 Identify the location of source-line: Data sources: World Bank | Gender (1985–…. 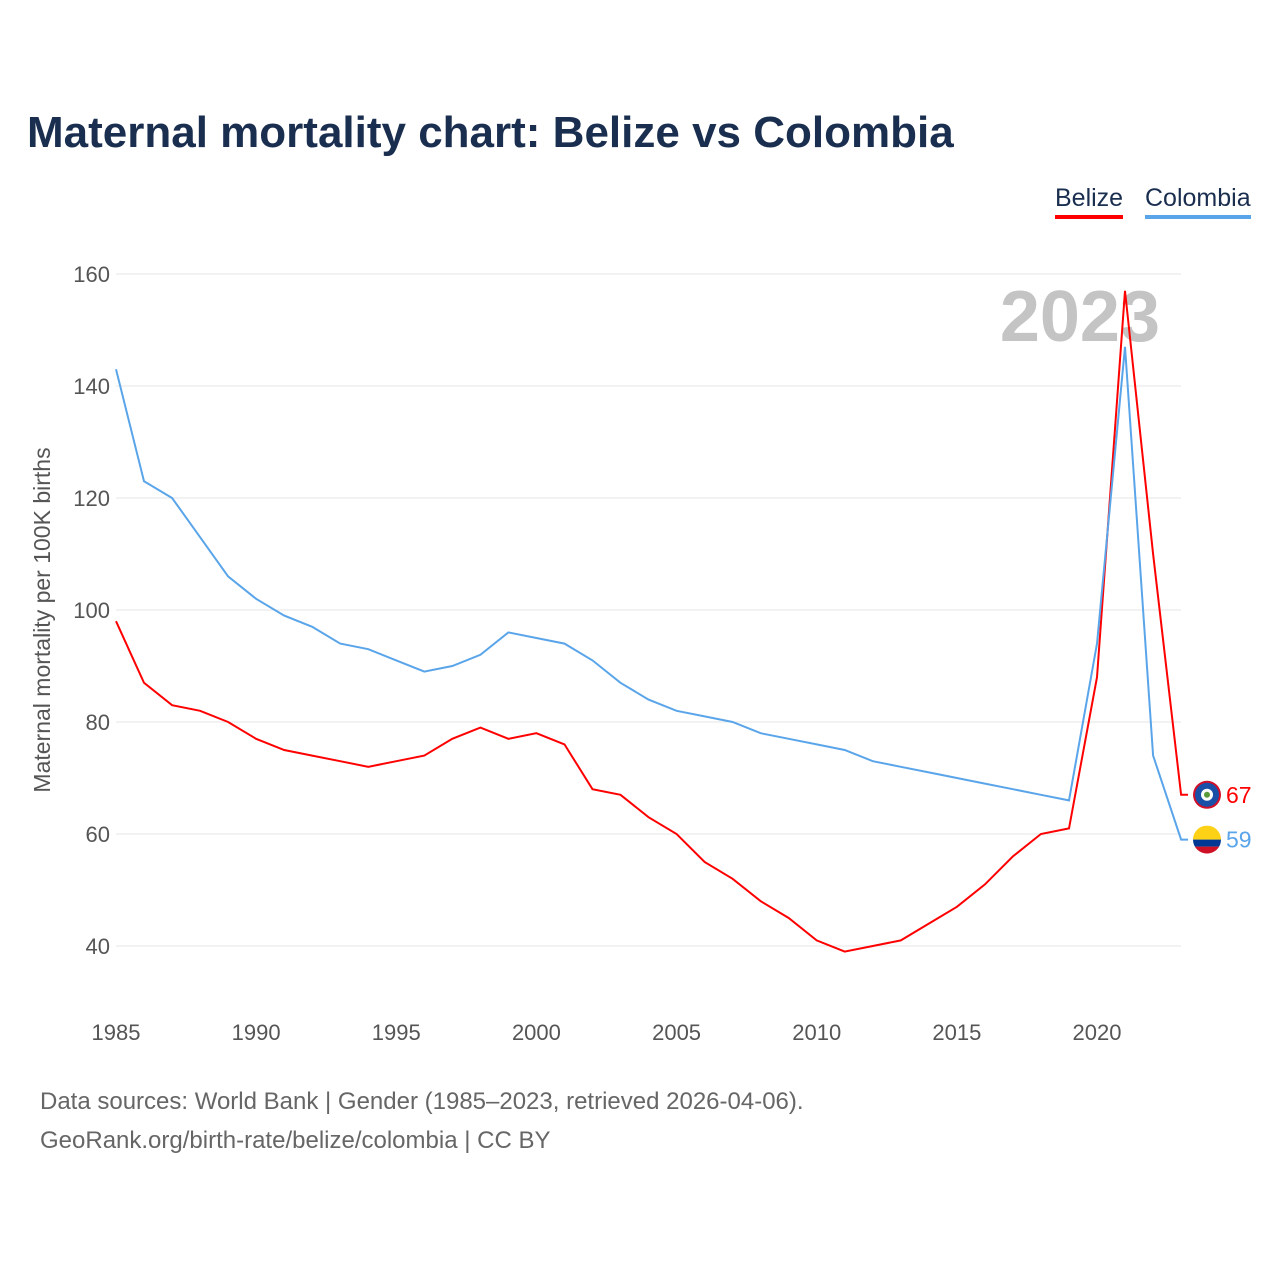
(422, 1101).